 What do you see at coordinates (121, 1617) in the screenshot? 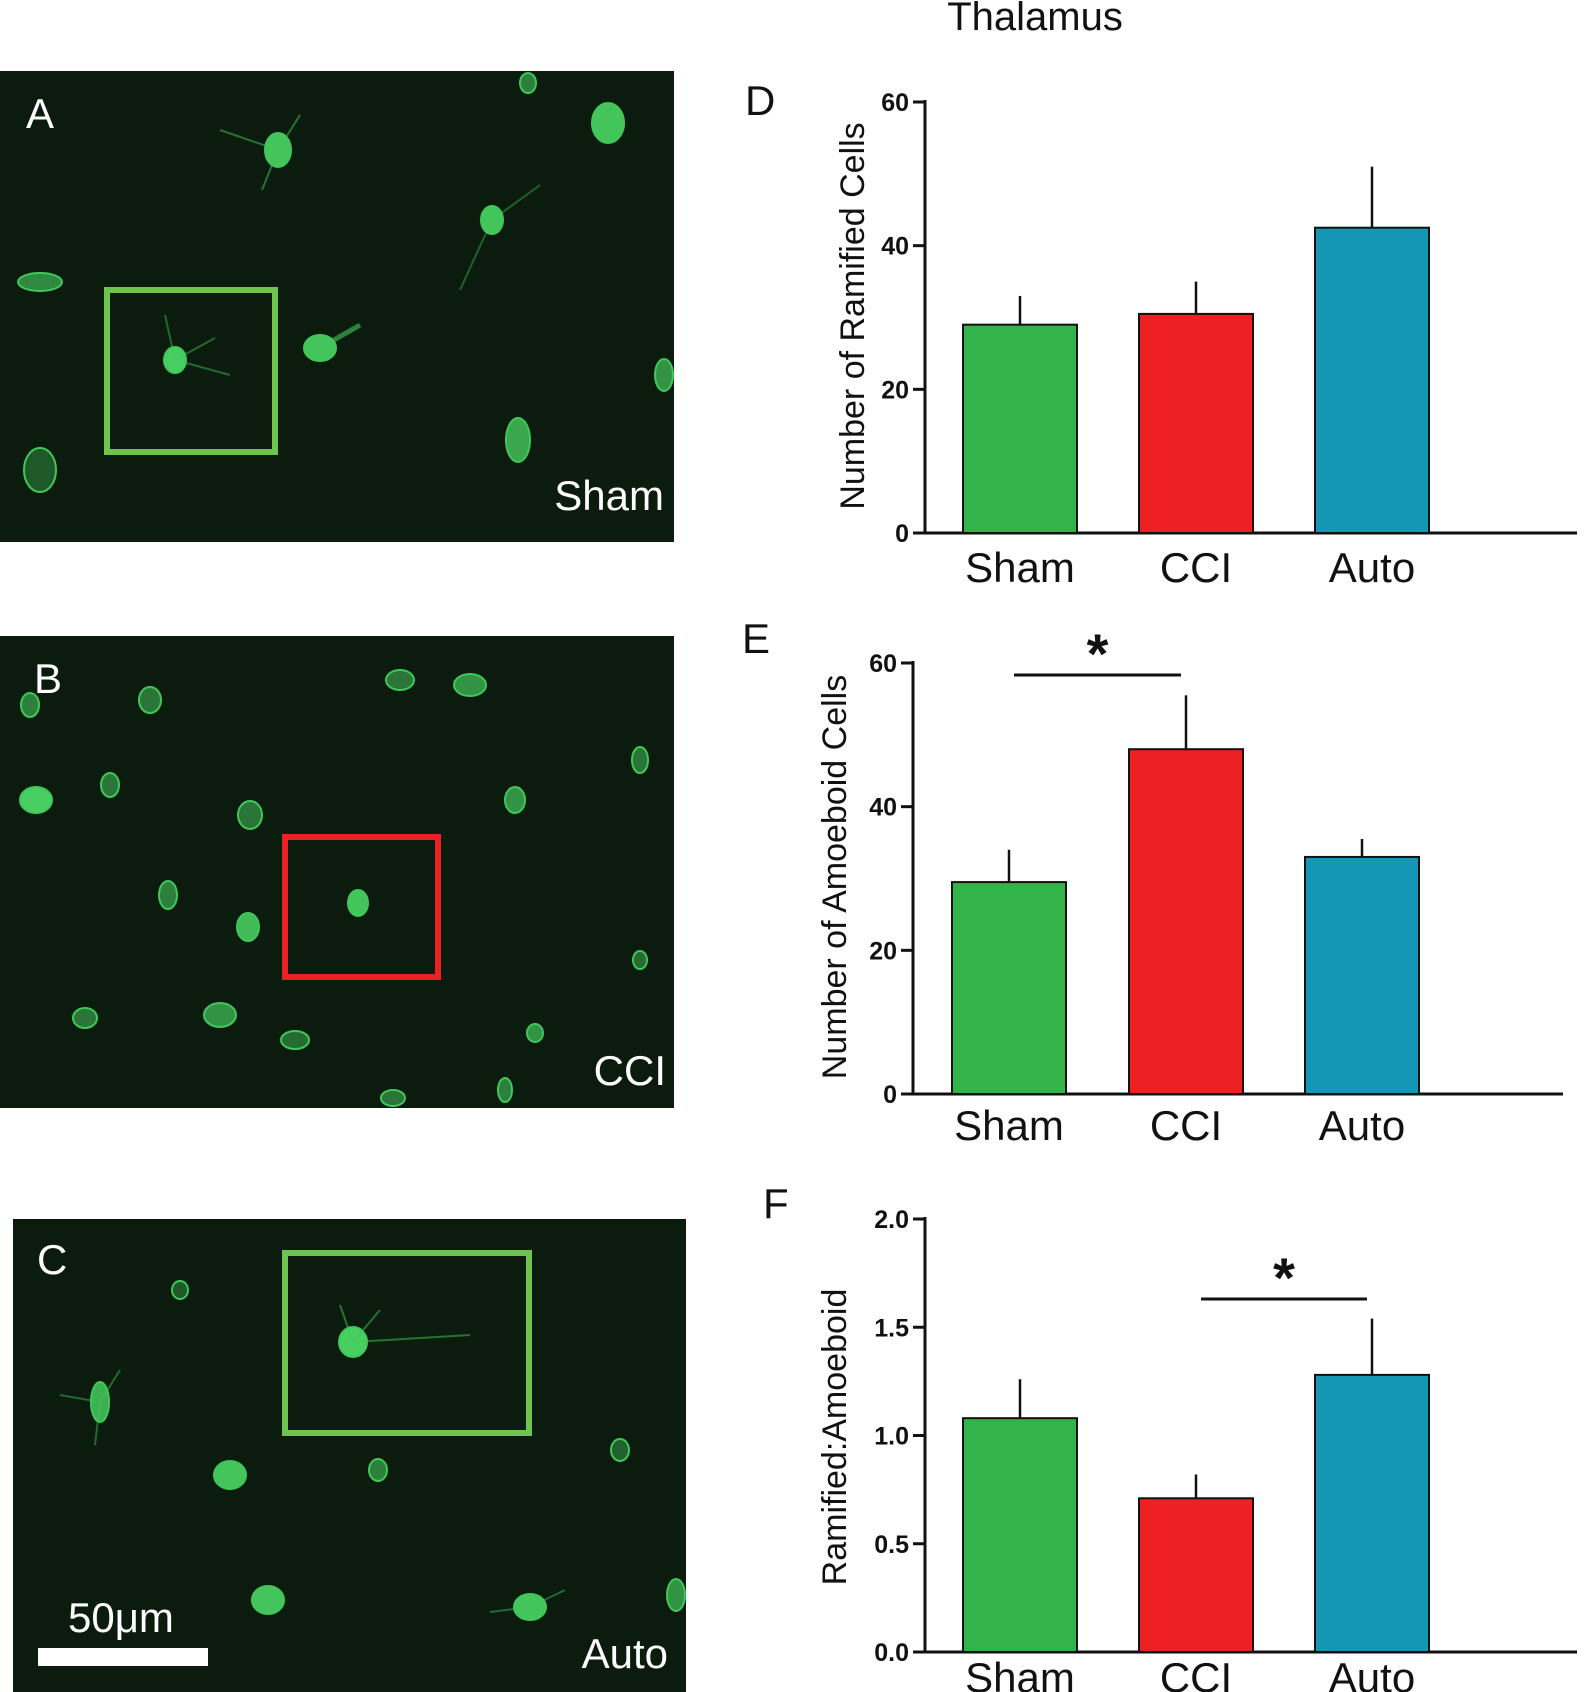
I see `scale-bar-label: 50μm` at bounding box center [121, 1617].